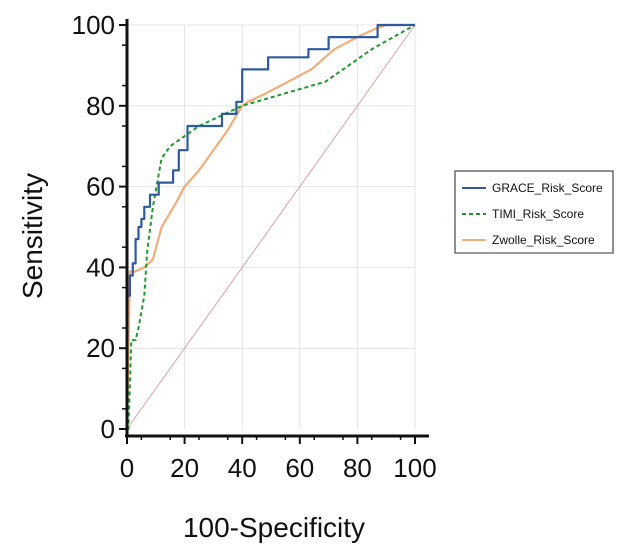 This screenshot has width=618, height=549. What do you see at coordinates (32, 236) in the screenshot?
I see `y-axis-title: Sensitivity` at bounding box center [32, 236].